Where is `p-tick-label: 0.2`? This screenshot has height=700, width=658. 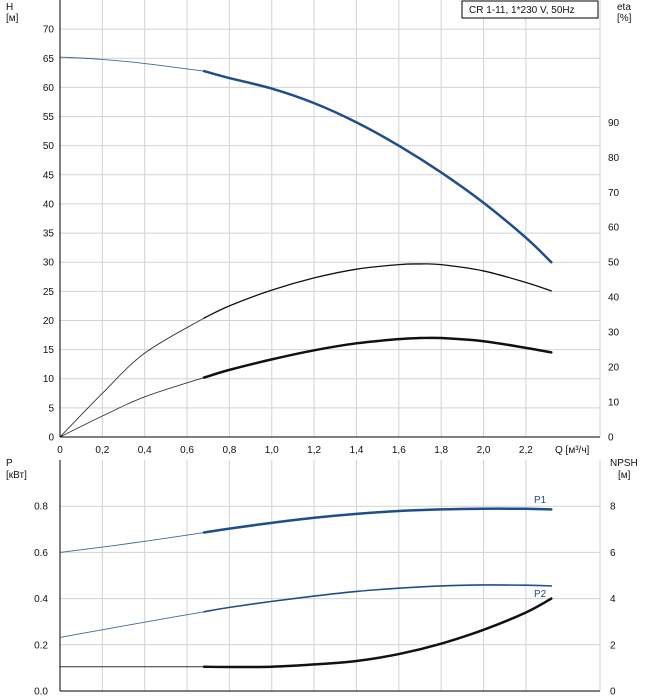 p-tick-label: 0.2 is located at coordinates (41, 645).